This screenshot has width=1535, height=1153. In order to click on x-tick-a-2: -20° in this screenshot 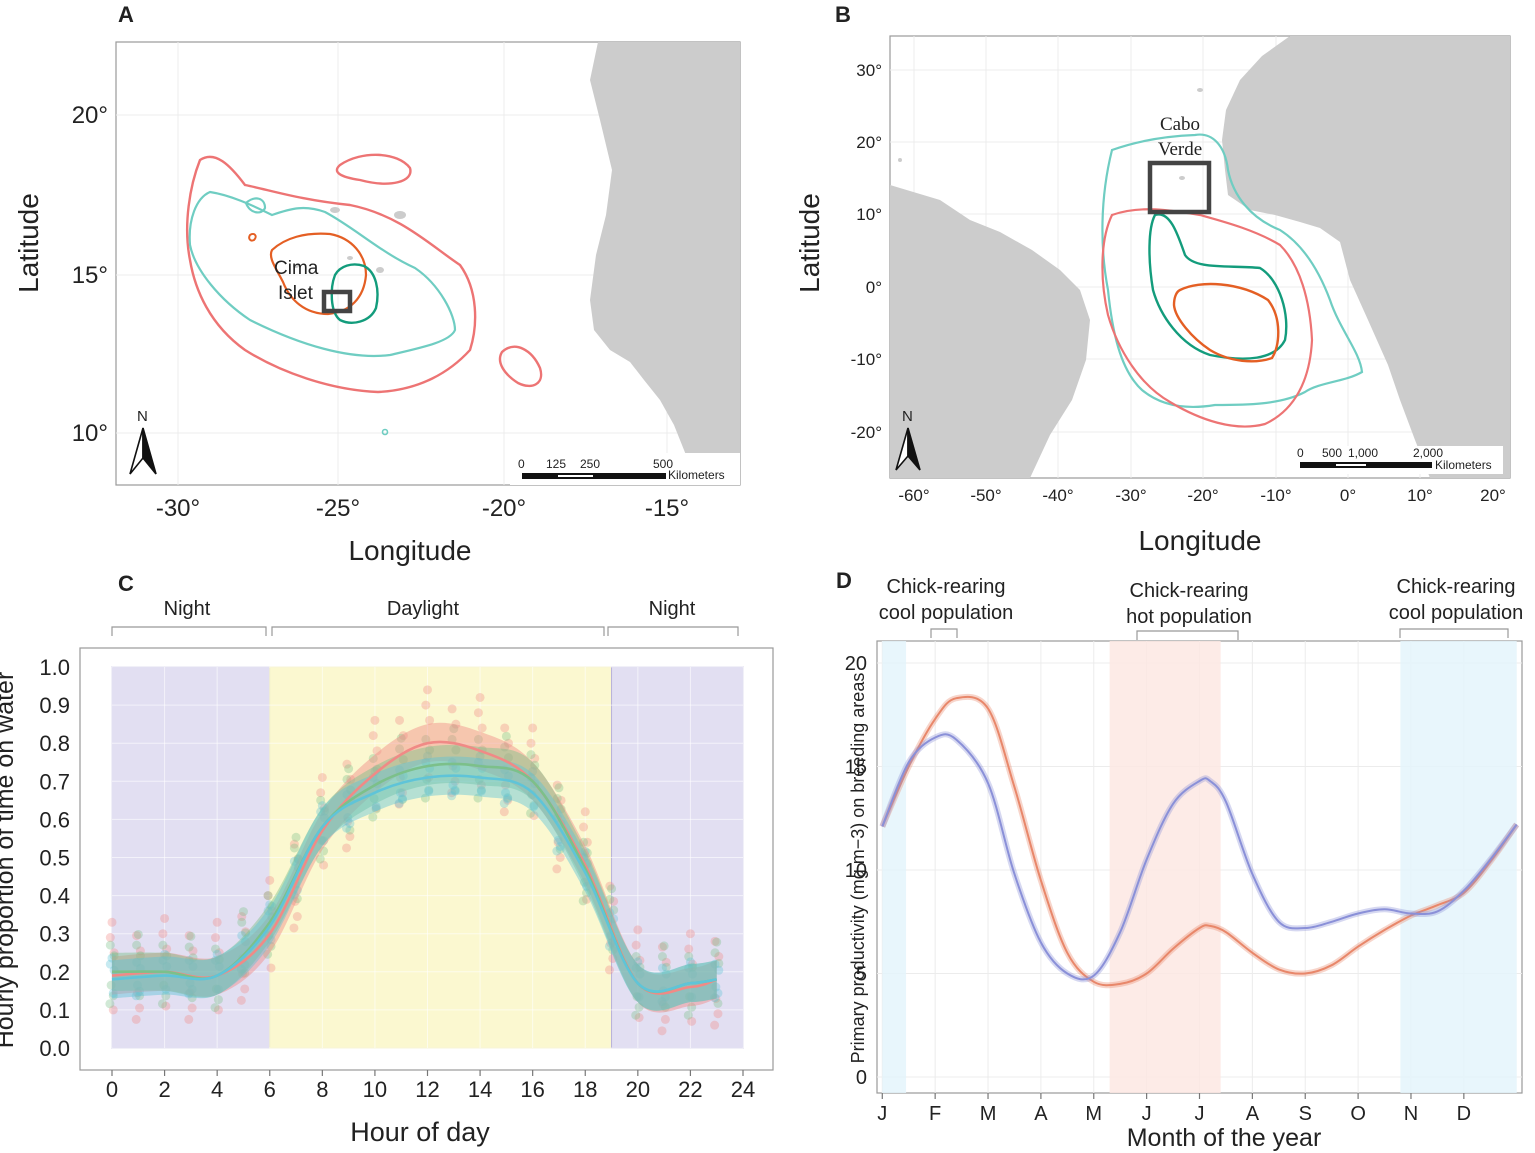, I will do `click(504, 508)`.